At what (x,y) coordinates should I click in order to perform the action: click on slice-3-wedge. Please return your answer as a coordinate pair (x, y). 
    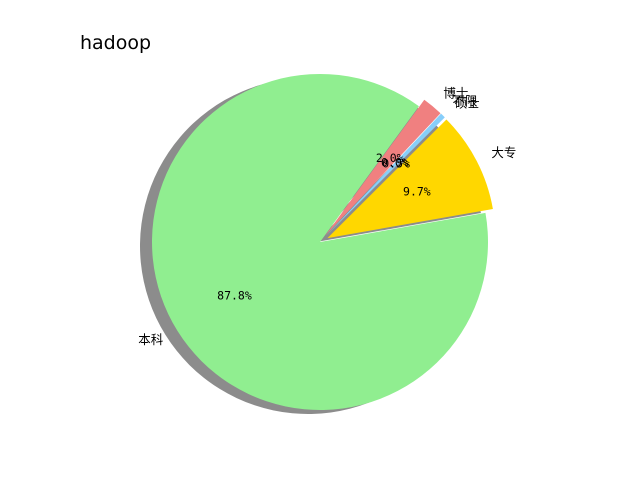
    Looking at the image, I should click on (383, 174).